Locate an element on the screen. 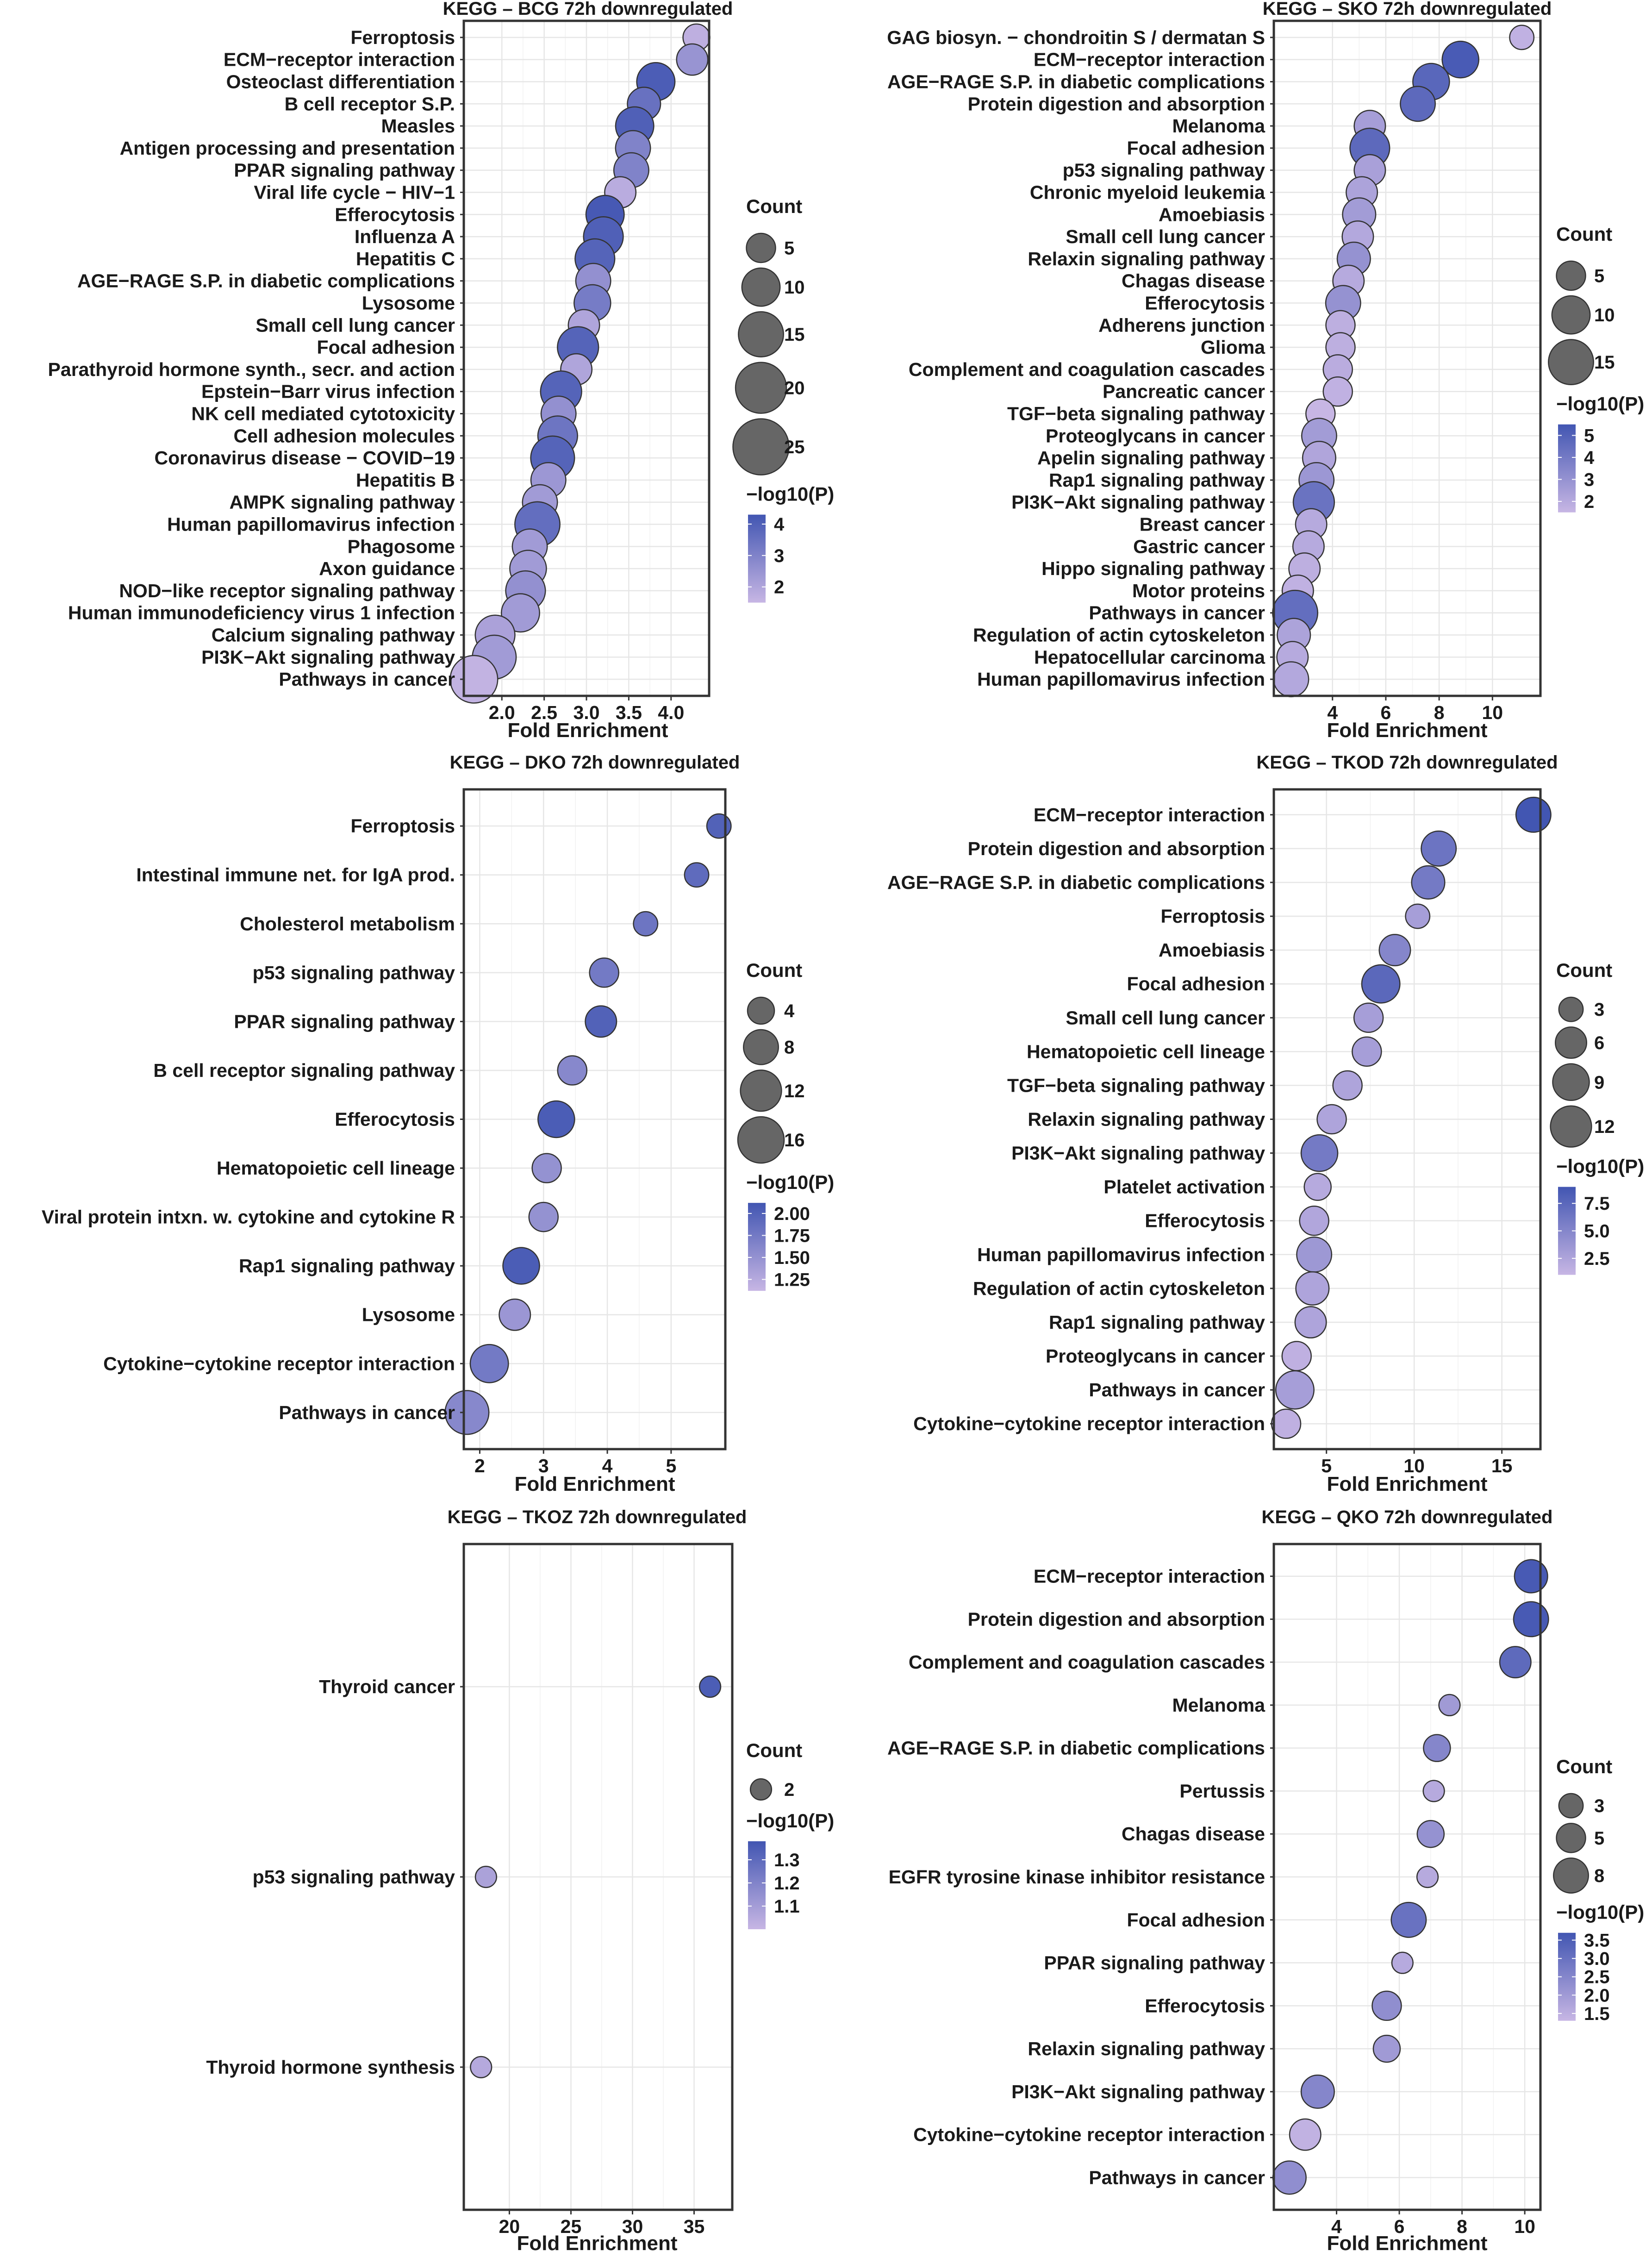 This screenshot has height=2251, width=1652. y-tick-label: B cell receptor signaling pathway is located at coordinates (304, 1071).